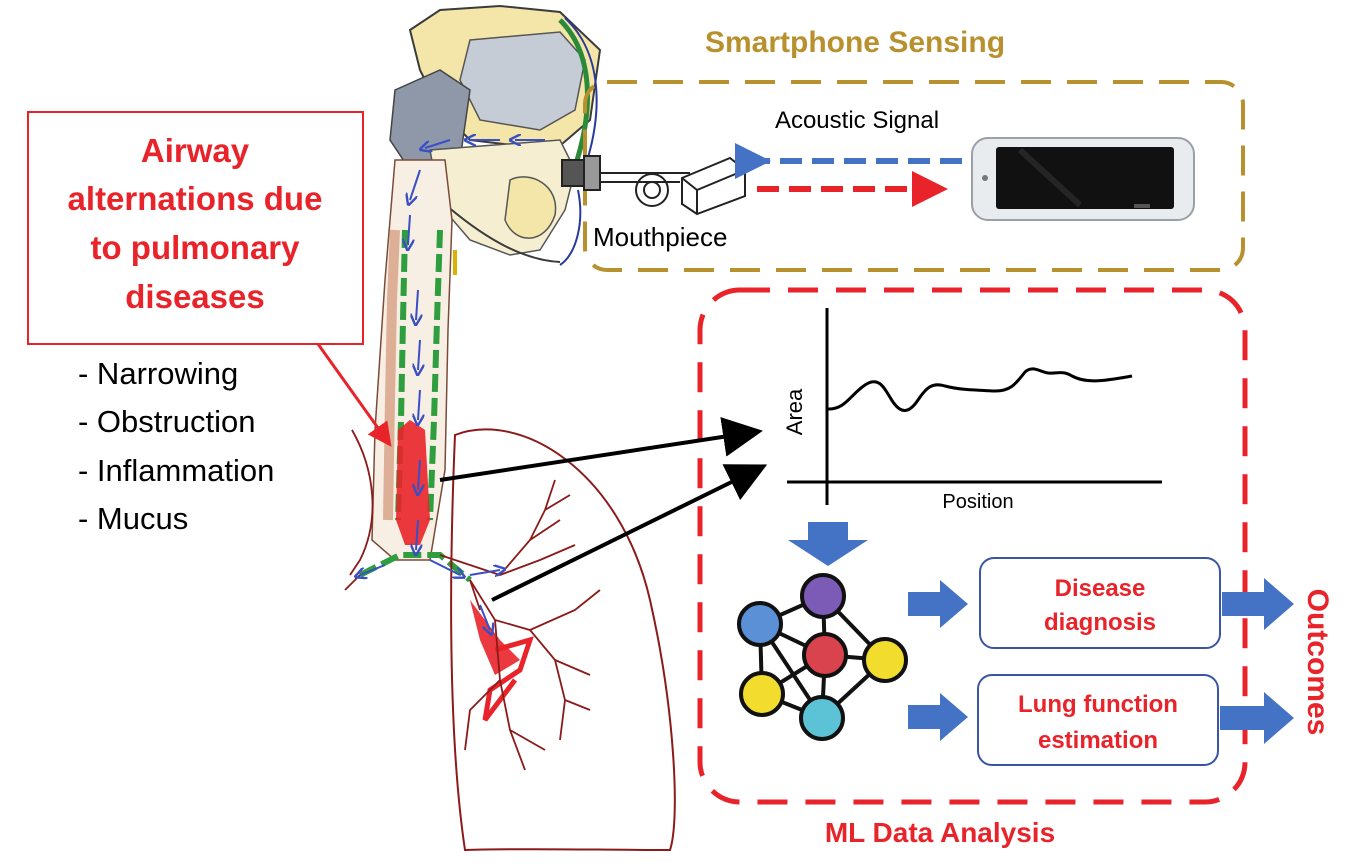 The width and height of the screenshot is (1353, 866). I want to click on area-curve, so click(979, 389).